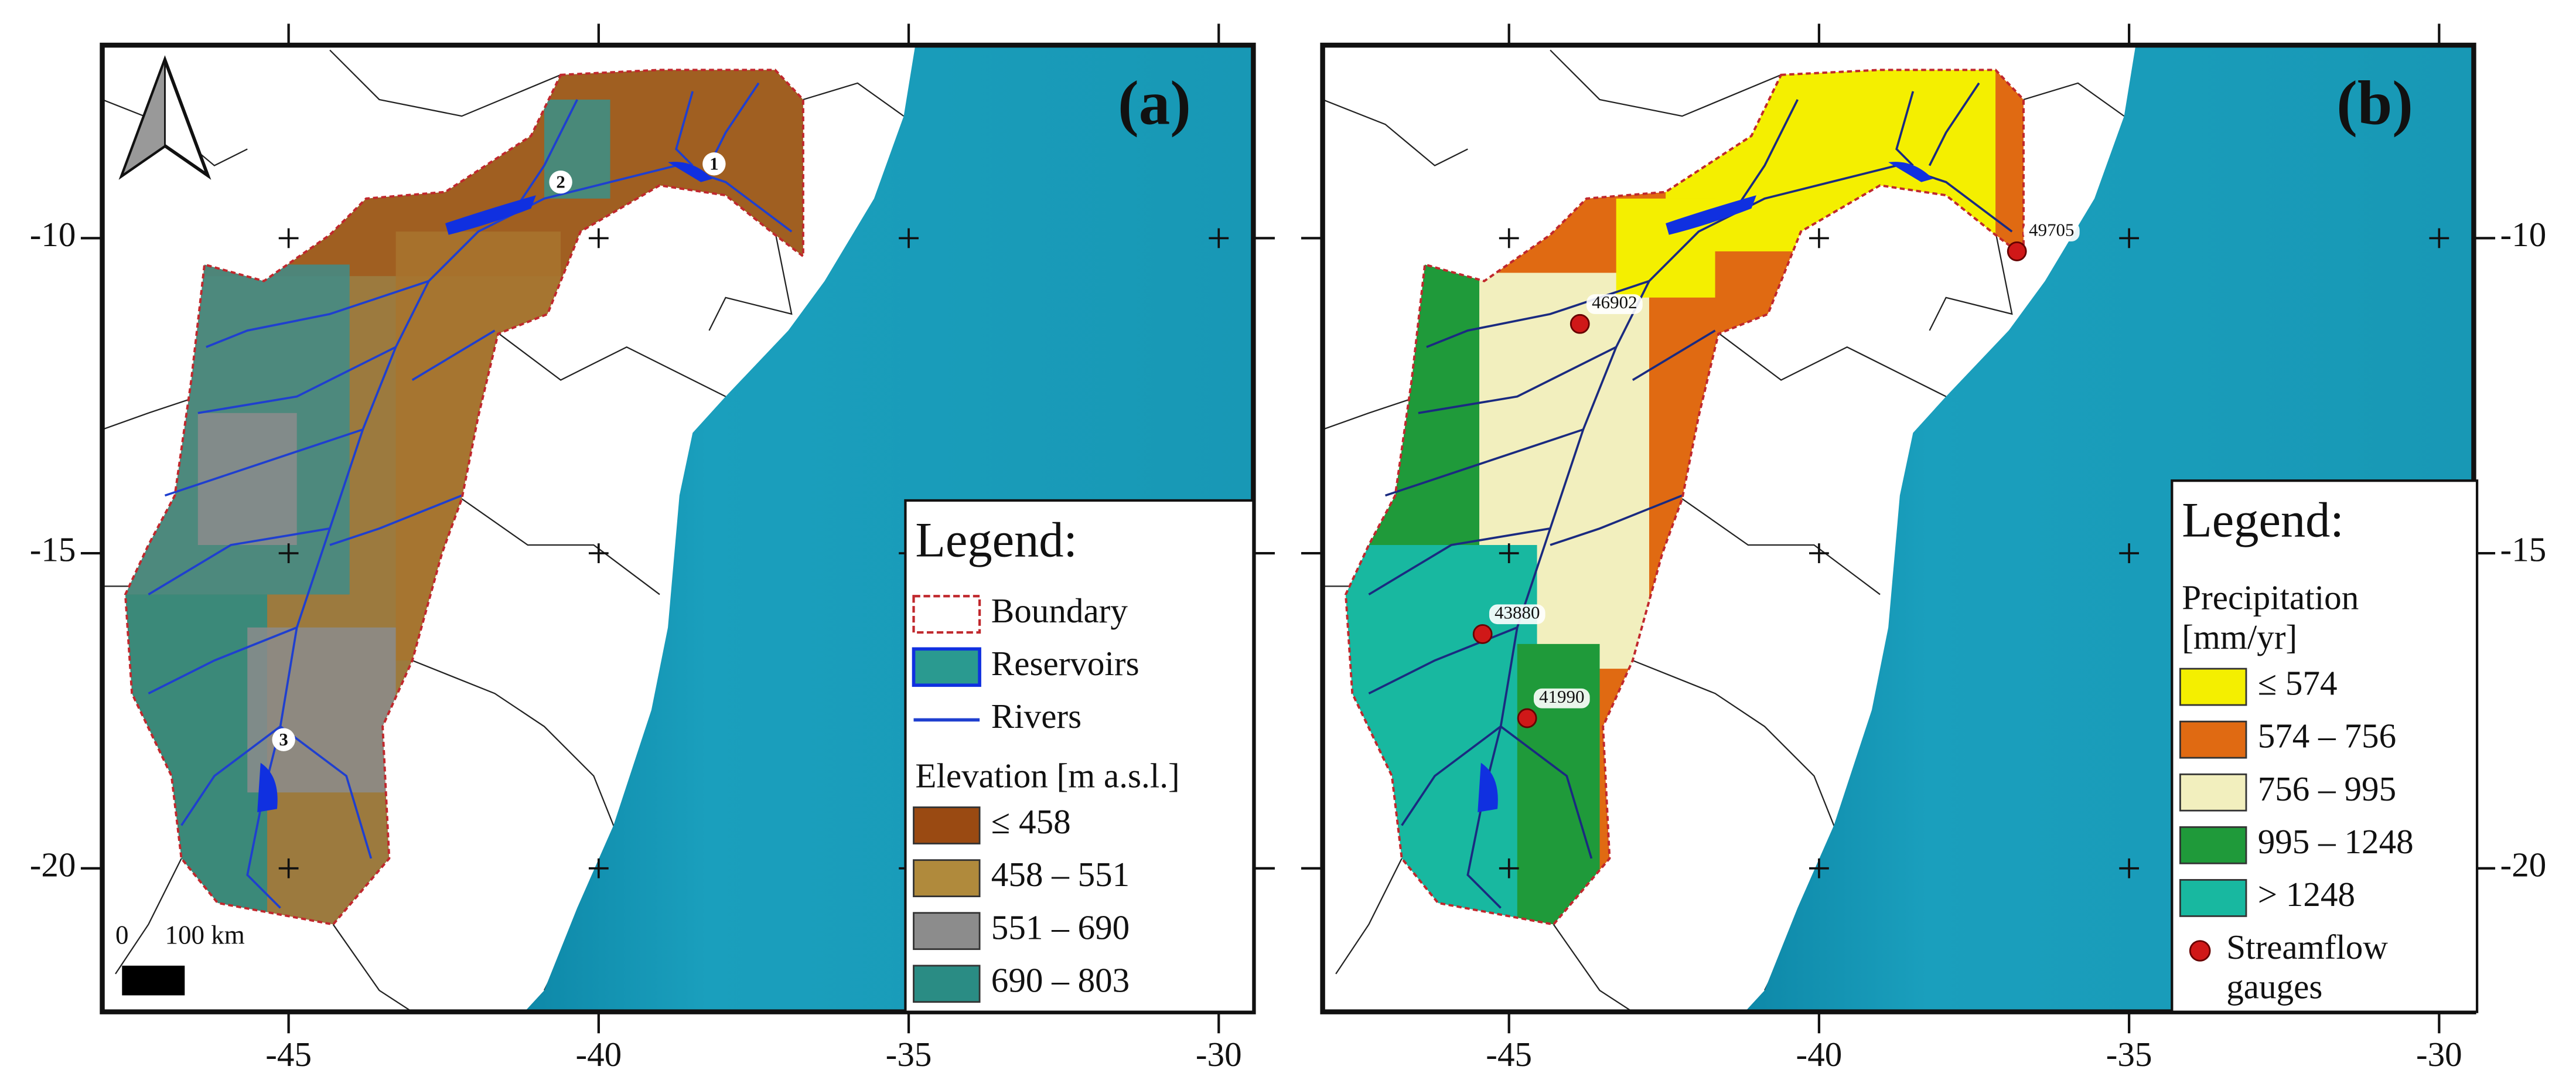 The height and width of the screenshot is (1090, 2576). What do you see at coordinates (1031, 822) in the screenshot?
I see `legend-label: ≤ 458` at bounding box center [1031, 822].